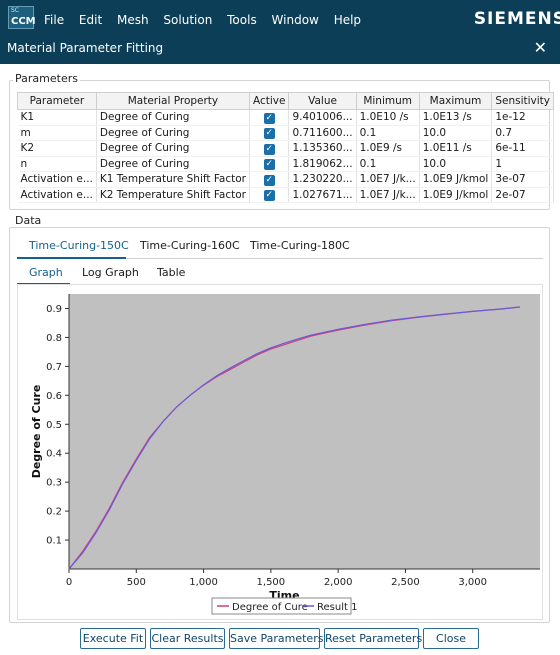 The image size is (560, 655). Describe the element at coordinates (113, 638) in the screenshot. I see `execute-fit-button: Execute Fit` at that location.